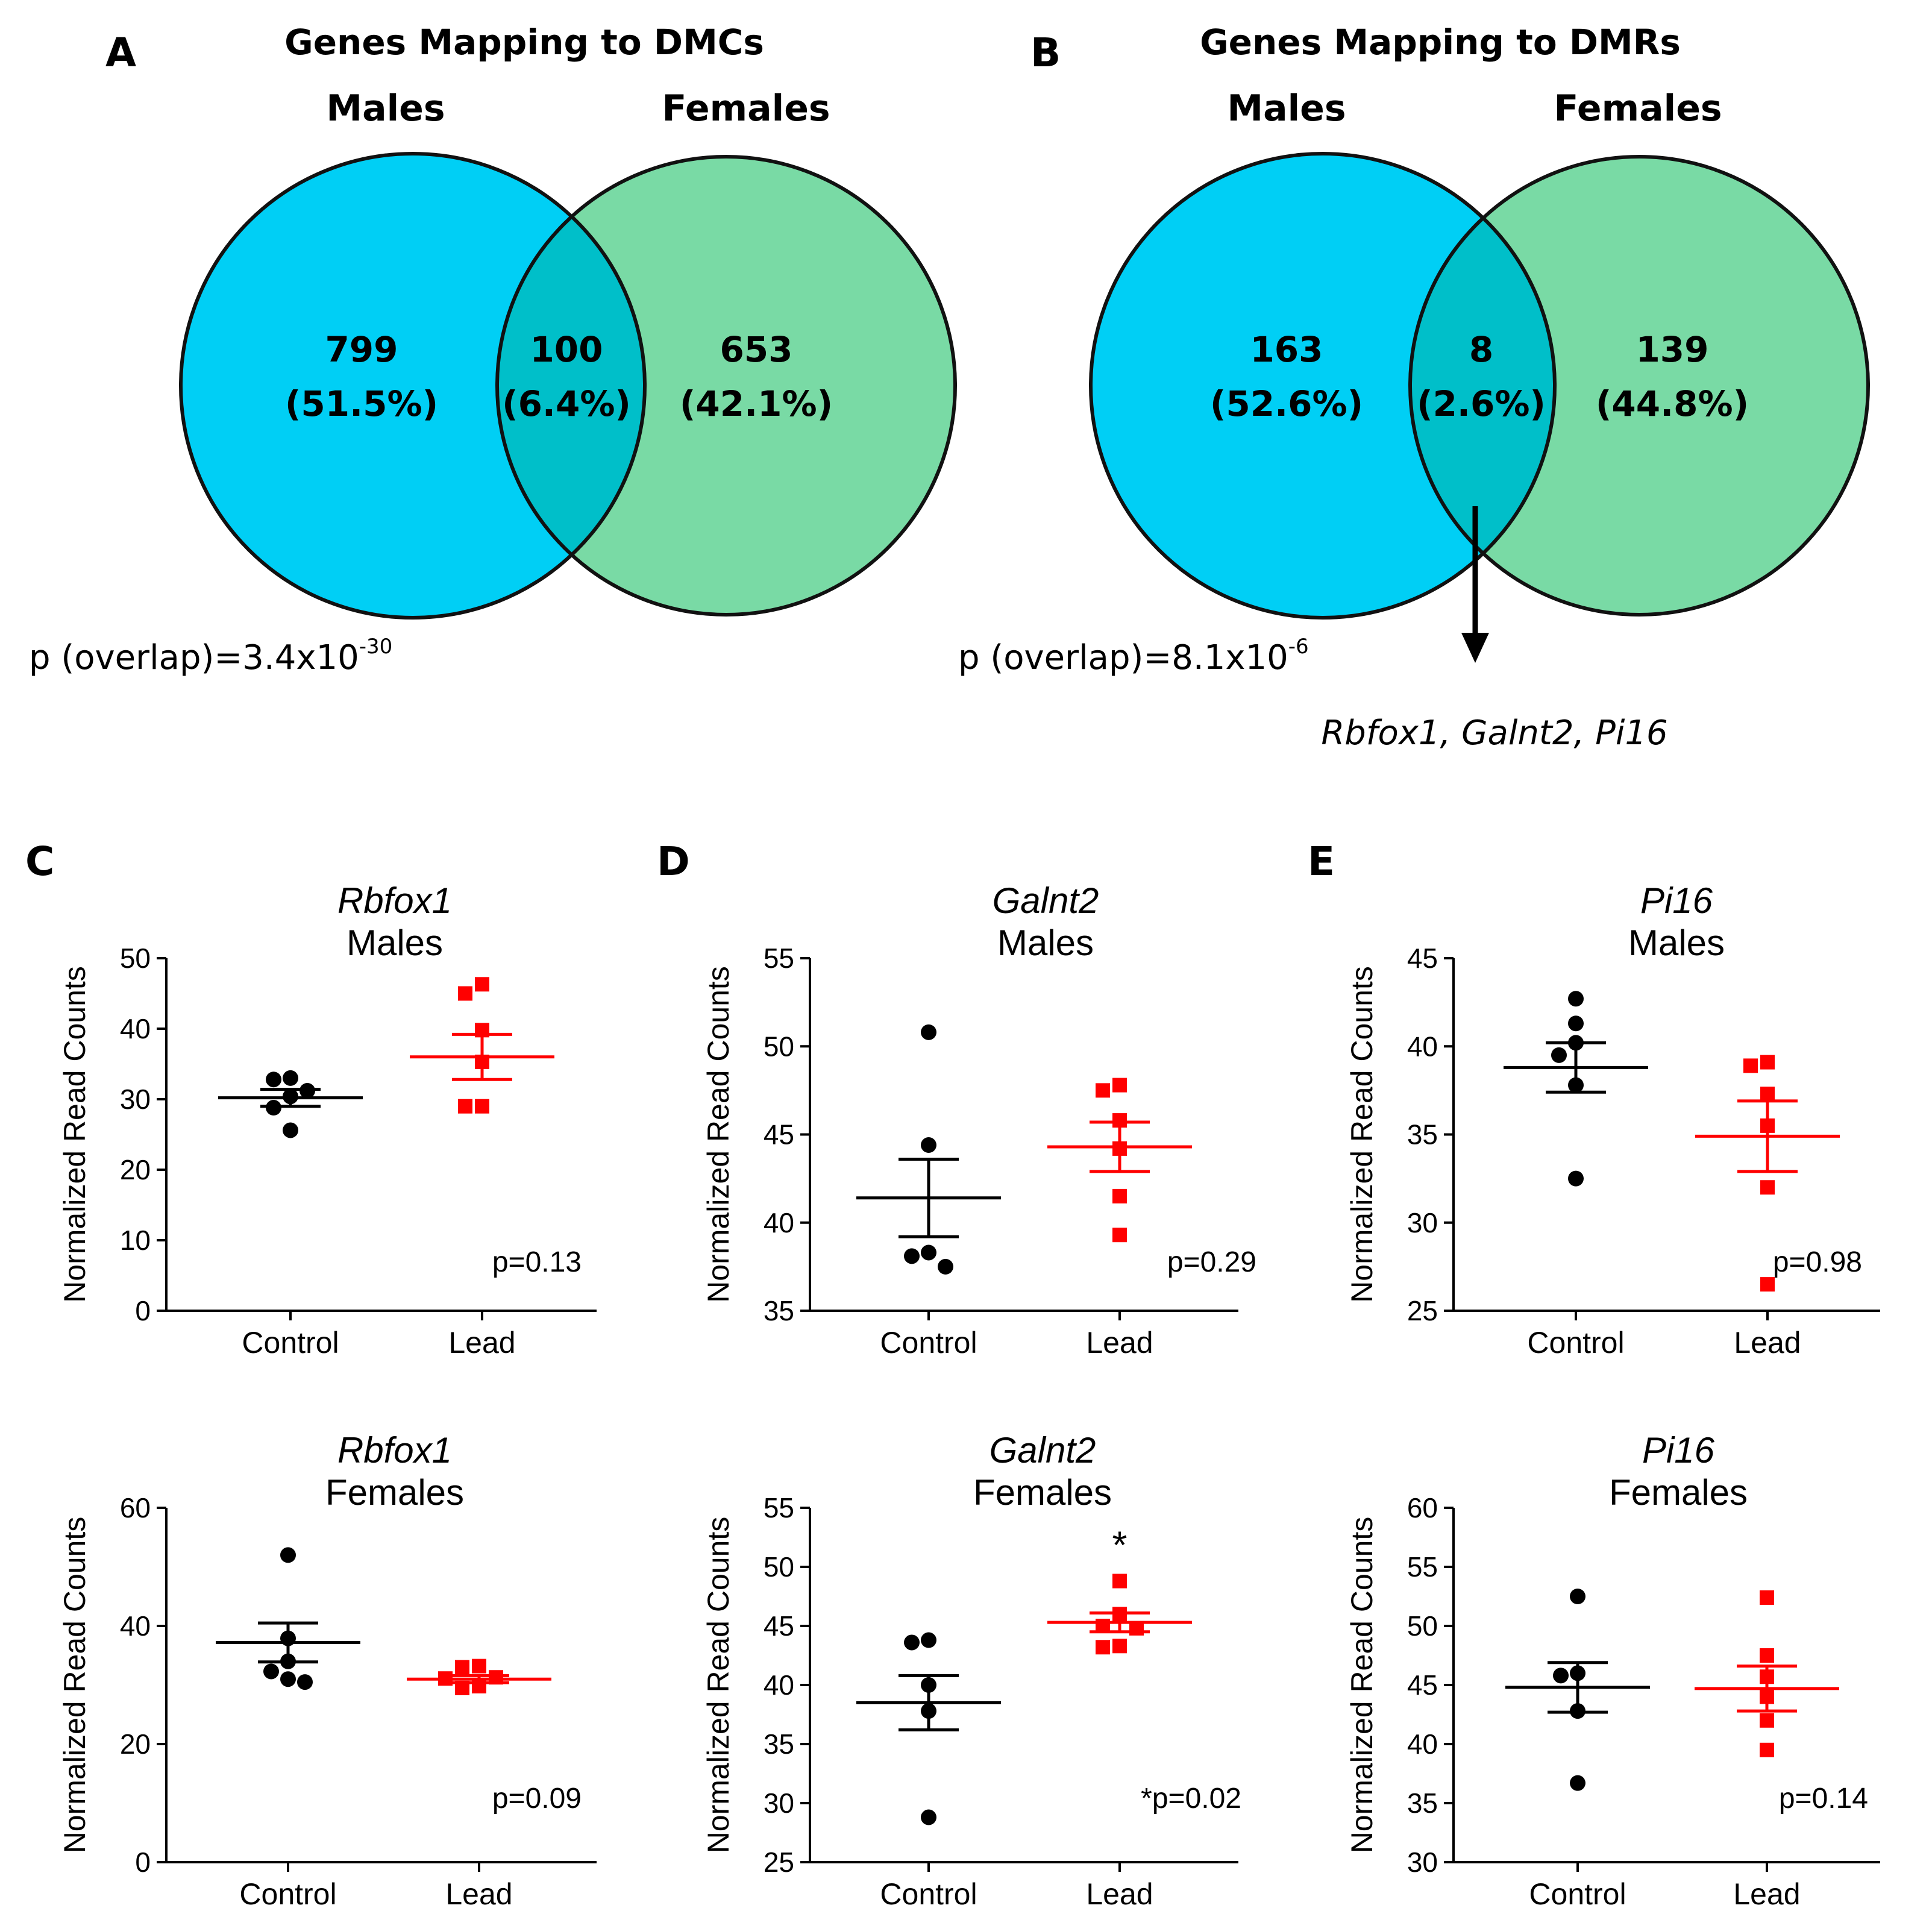 This screenshot has height=1914, width=1932. What do you see at coordinates (135, 1170) in the screenshot?
I see `y-tick-label: 20` at bounding box center [135, 1170].